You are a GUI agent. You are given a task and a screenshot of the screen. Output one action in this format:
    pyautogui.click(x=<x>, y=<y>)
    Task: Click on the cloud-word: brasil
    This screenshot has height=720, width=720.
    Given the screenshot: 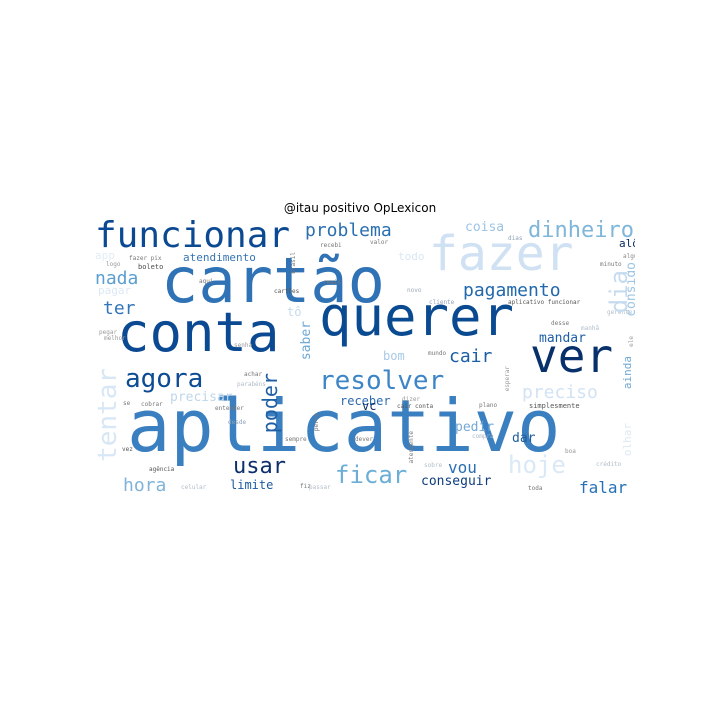 What is the action you would take?
    pyautogui.click(x=293, y=263)
    